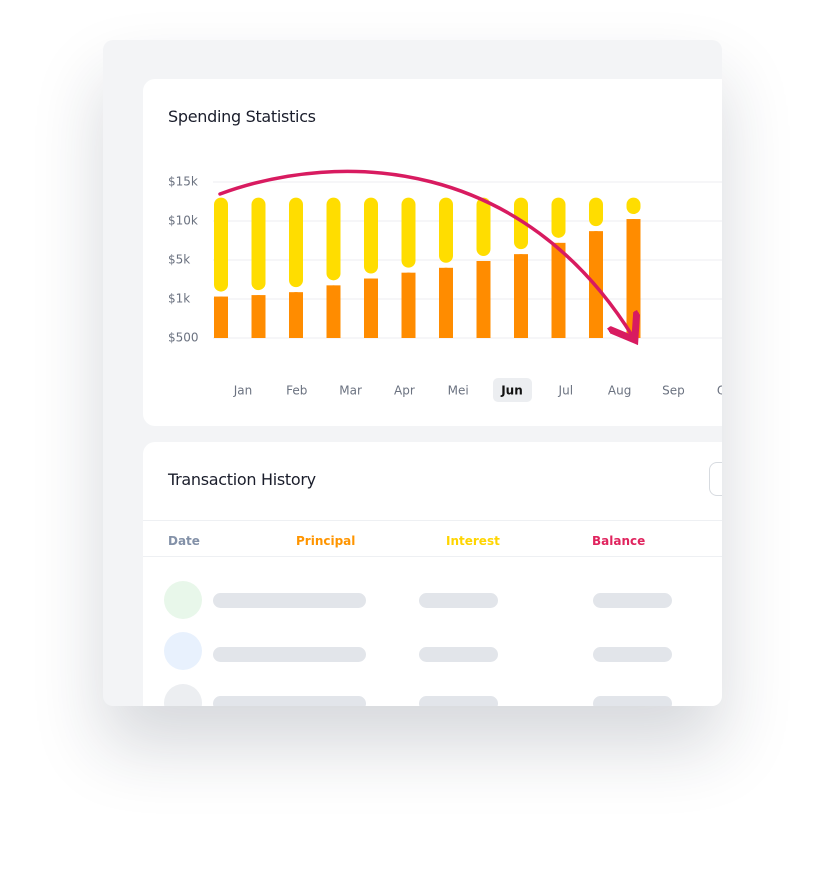 The height and width of the screenshot is (873, 825). Describe the element at coordinates (243, 391) in the screenshot. I see `x-tick-label: Jan` at that location.